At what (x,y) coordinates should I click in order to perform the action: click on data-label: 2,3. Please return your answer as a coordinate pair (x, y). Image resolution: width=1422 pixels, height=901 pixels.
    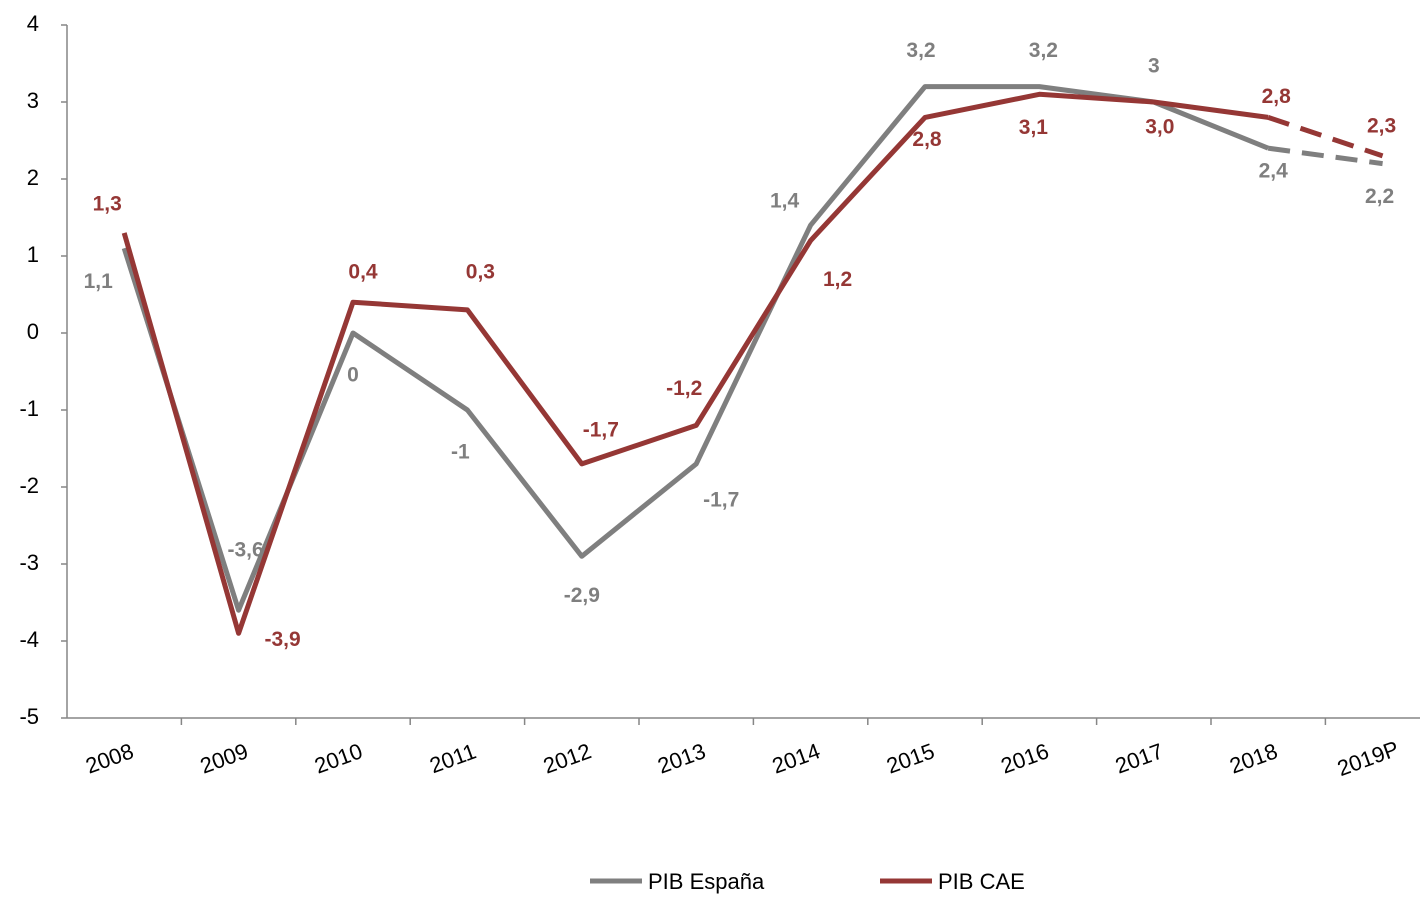
    Looking at the image, I should click on (1381, 125).